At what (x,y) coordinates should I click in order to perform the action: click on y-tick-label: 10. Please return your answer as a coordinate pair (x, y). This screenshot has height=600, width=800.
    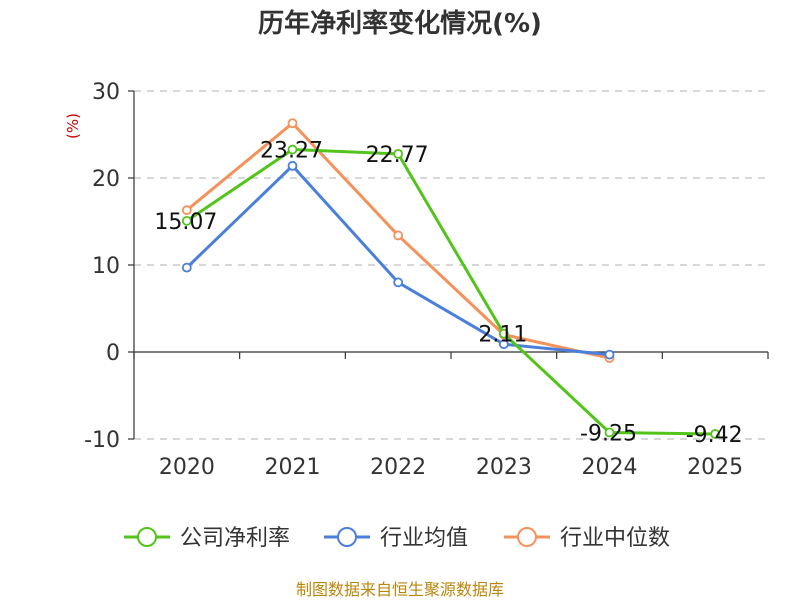
    Looking at the image, I should click on (106, 266).